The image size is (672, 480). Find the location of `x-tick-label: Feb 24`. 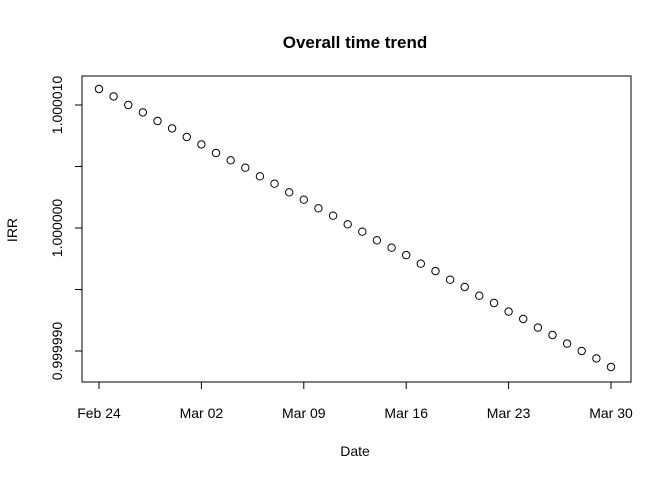

x-tick-label: Feb 24 is located at coordinates (99, 413).